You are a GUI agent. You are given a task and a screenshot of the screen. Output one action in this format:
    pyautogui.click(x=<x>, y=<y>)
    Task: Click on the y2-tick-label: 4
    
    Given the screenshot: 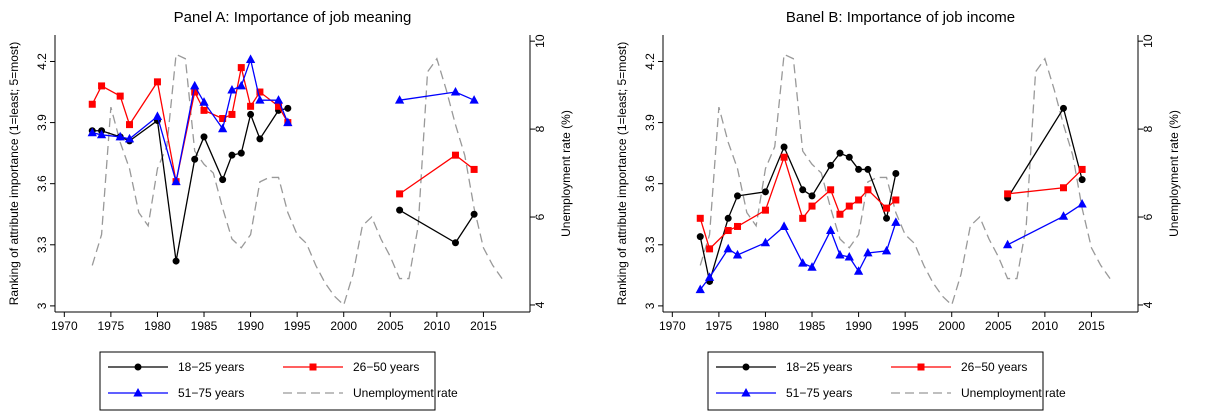 What is the action you would take?
    pyautogui.click(x=540, y=304)
    